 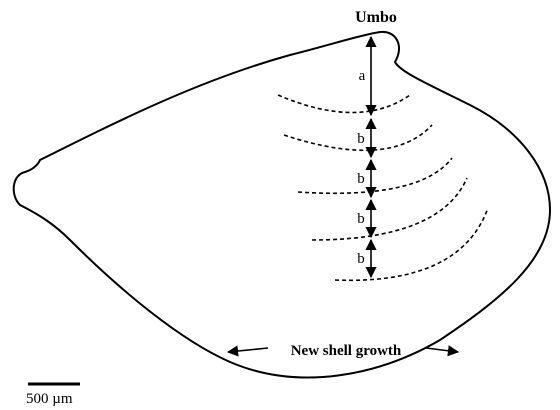 What do you see at coordinates (442, 351) in the screenshot?
I see `growth-arrow-right` at bounding box center [442, 351].